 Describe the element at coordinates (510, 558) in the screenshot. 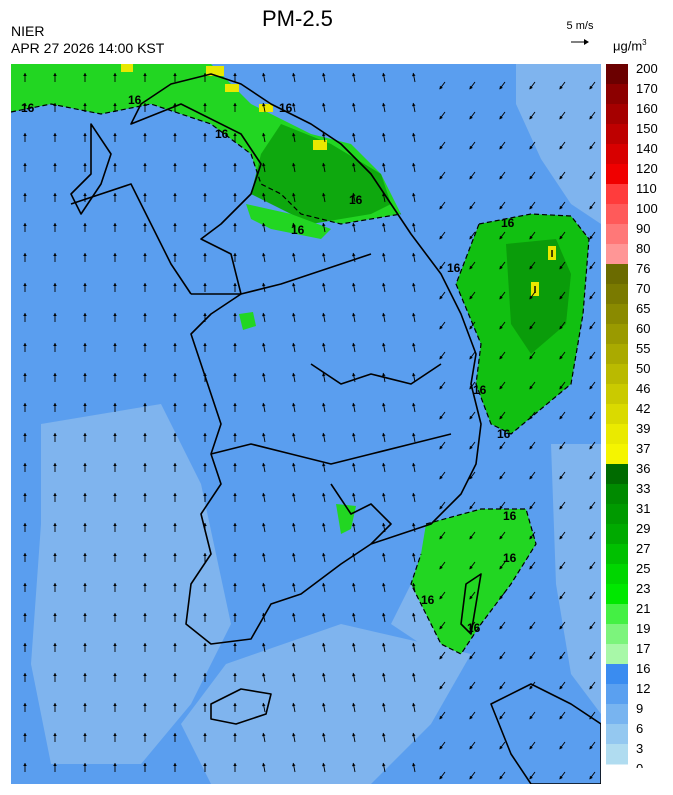

I see `contour-label: 16` at that location.